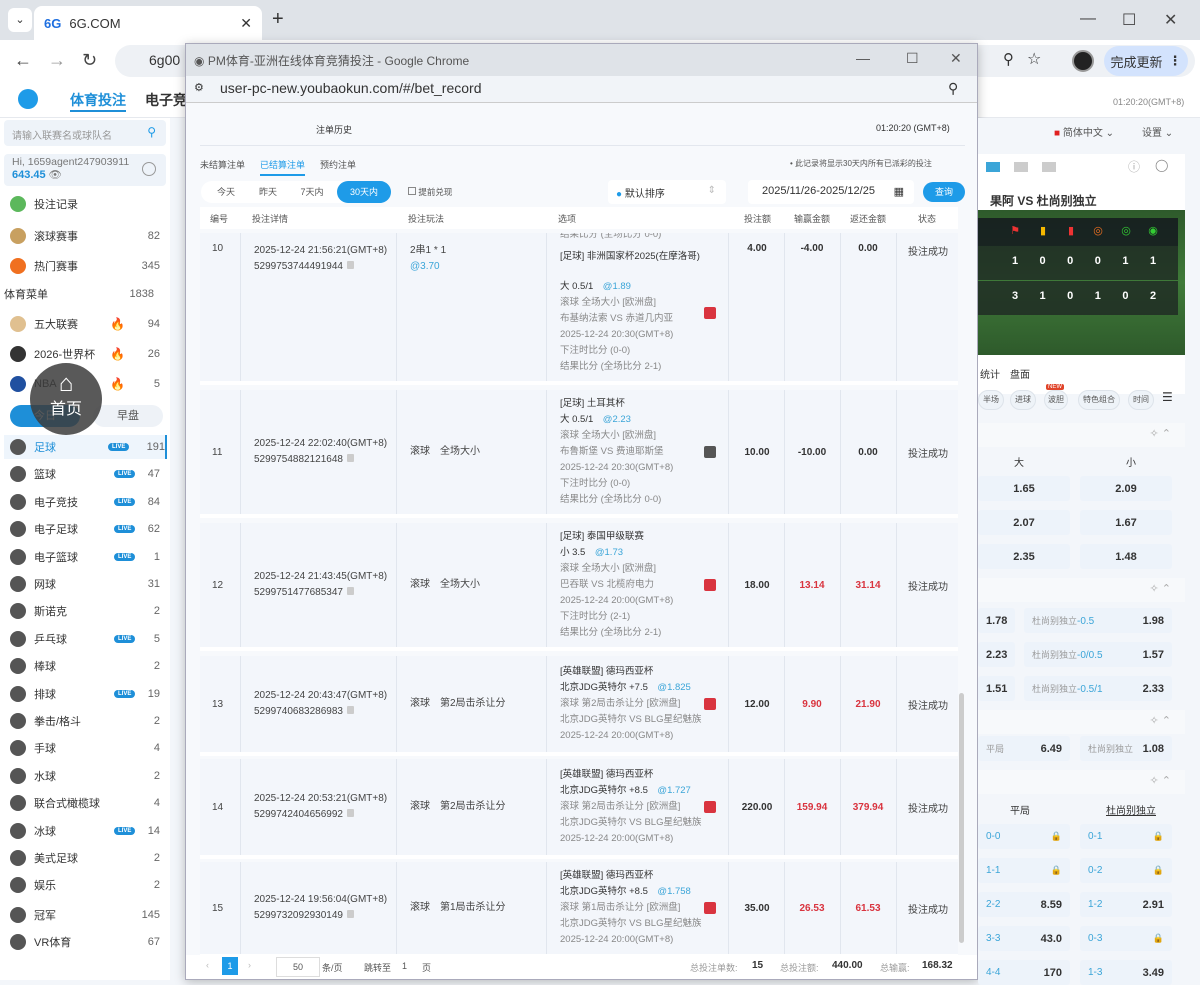  What do you see at coordinates (912, 58) in the screenshot?
I see `popup-maximize-icon: ☐` at bounding box center [912, 58].